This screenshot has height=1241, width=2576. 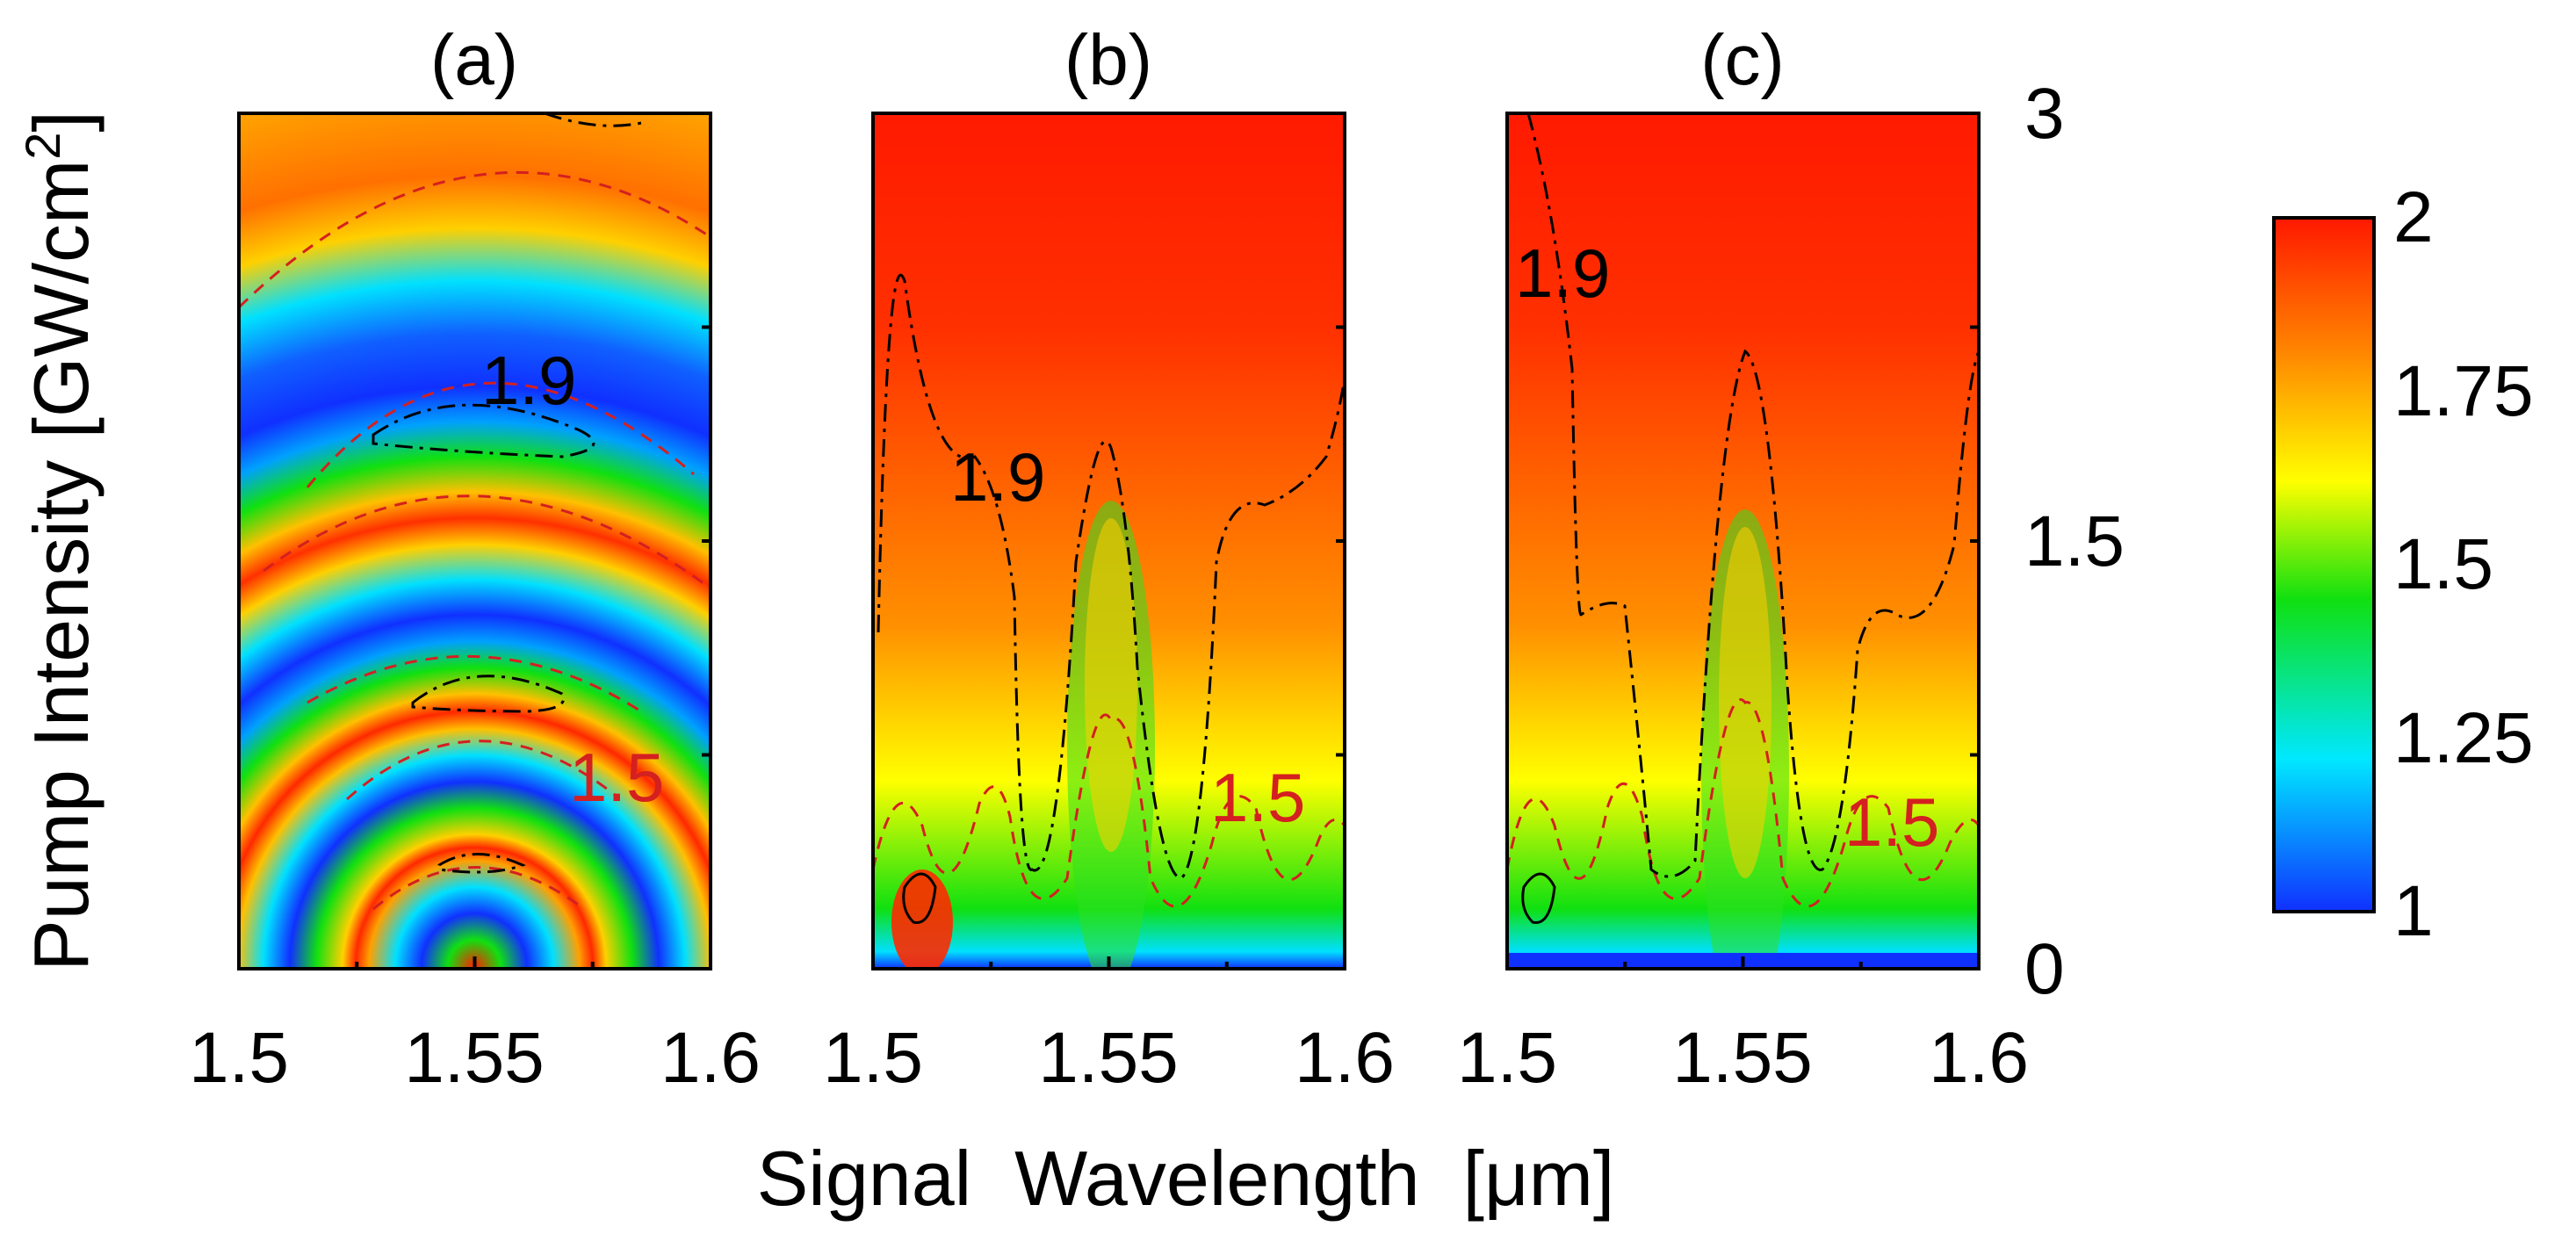 I want to click on panel-a-contour-1.9-3, so click(x=481, y=864).